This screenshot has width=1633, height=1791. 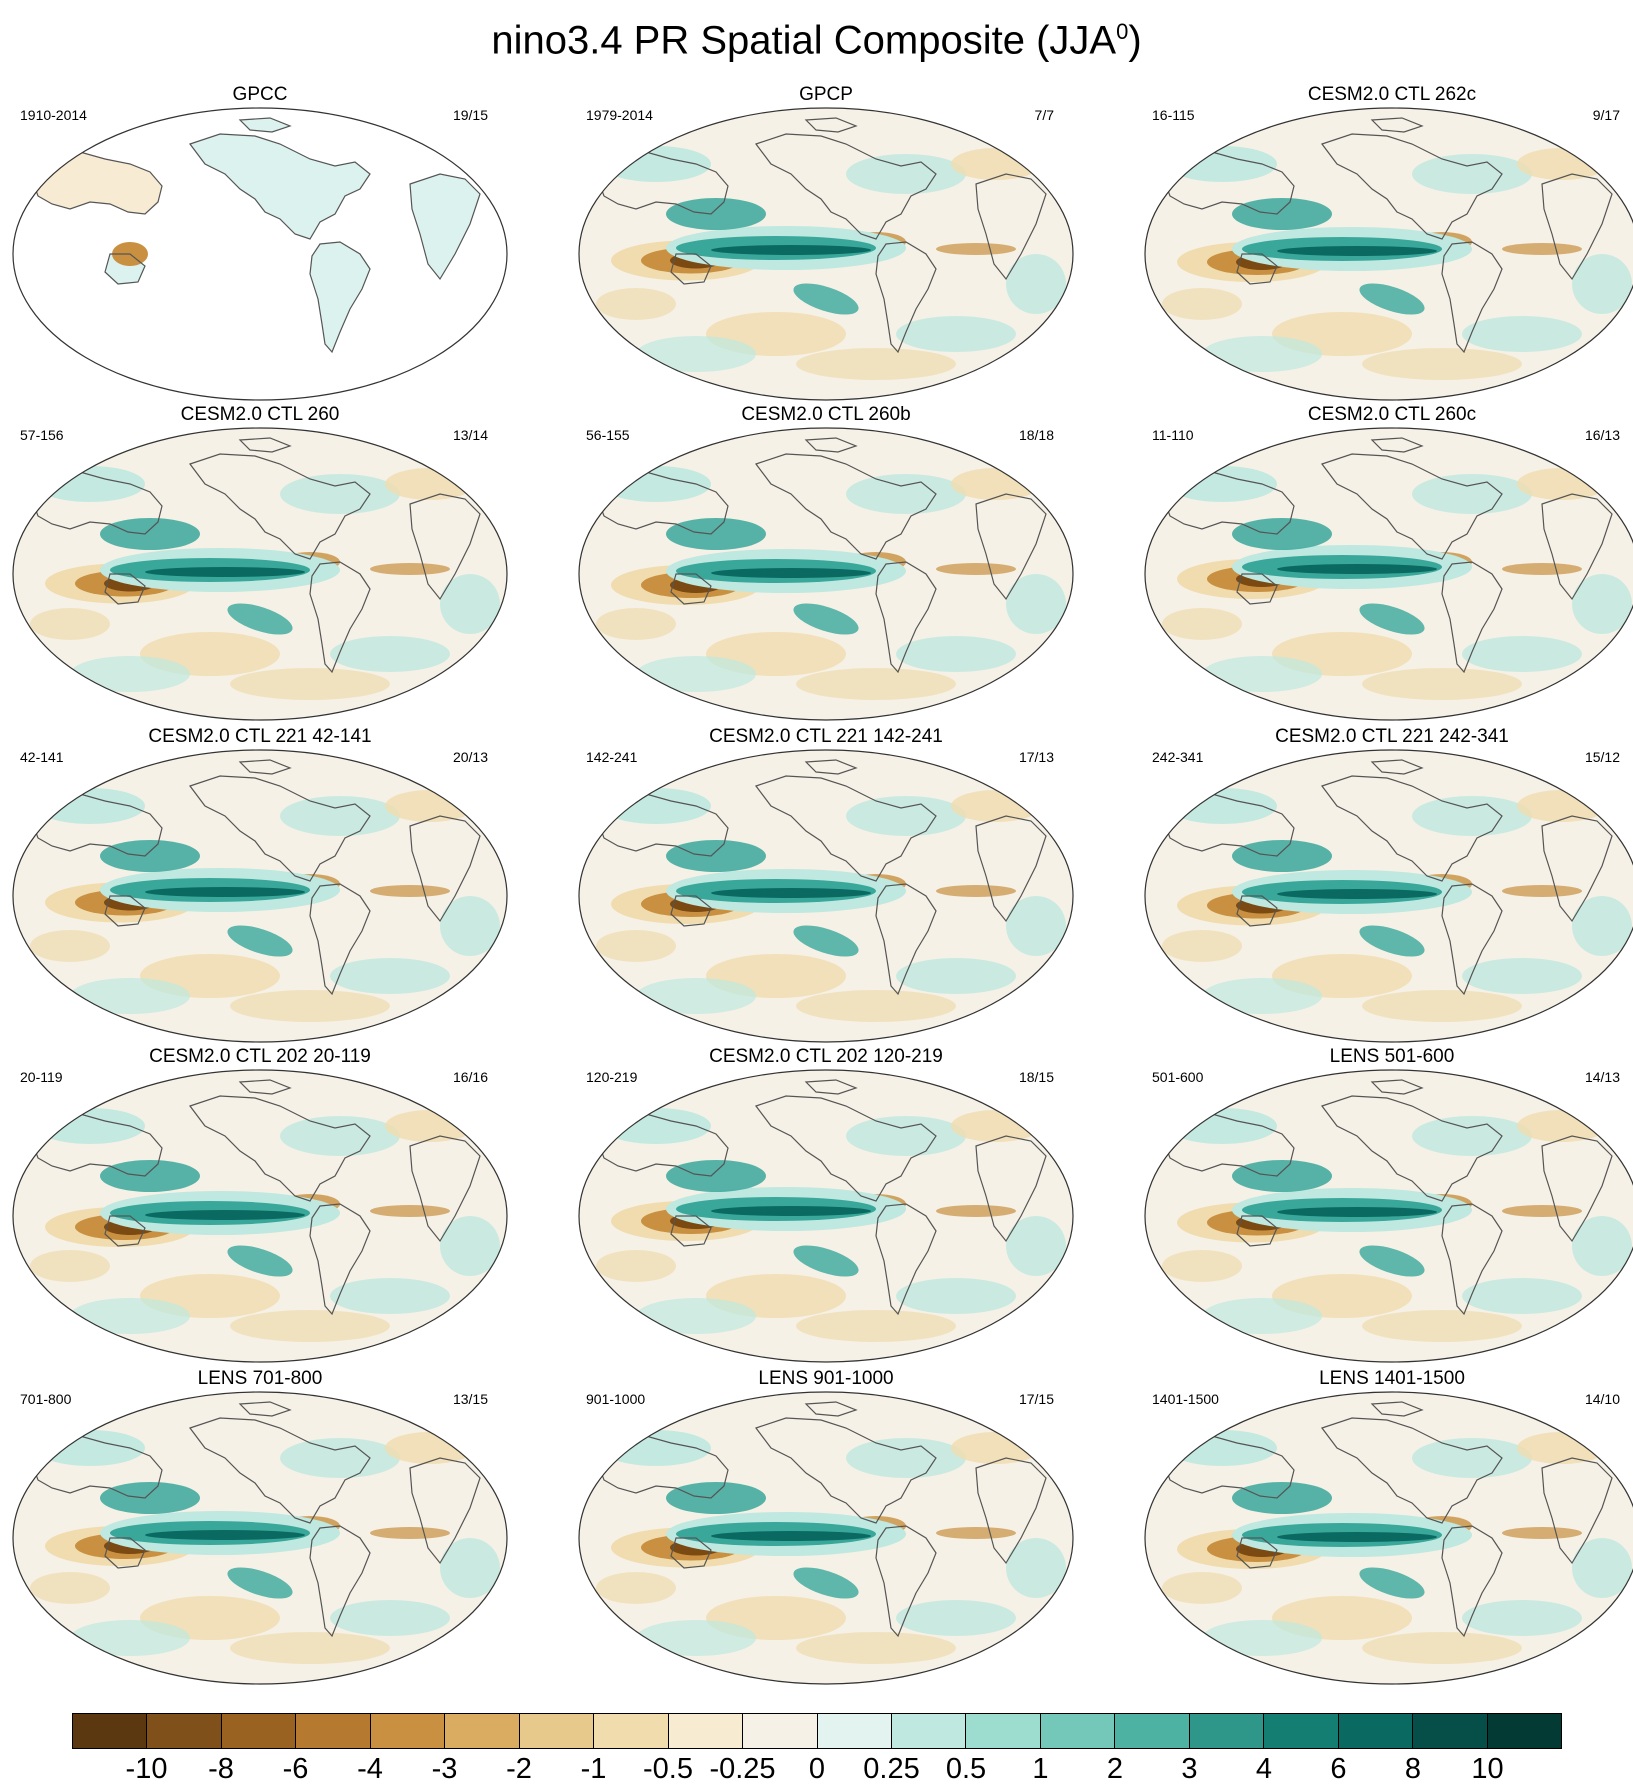 What do you see at coordinates (519, 1769) in the screenshot?
I see `colorbar-tick-label: -2` at bounding box center [519, 1769].